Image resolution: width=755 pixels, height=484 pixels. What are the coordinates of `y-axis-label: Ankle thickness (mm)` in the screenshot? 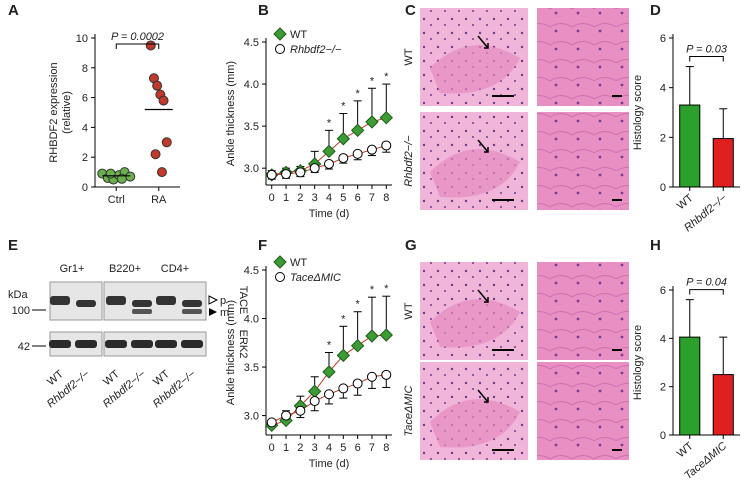 It's located at (231, 352).